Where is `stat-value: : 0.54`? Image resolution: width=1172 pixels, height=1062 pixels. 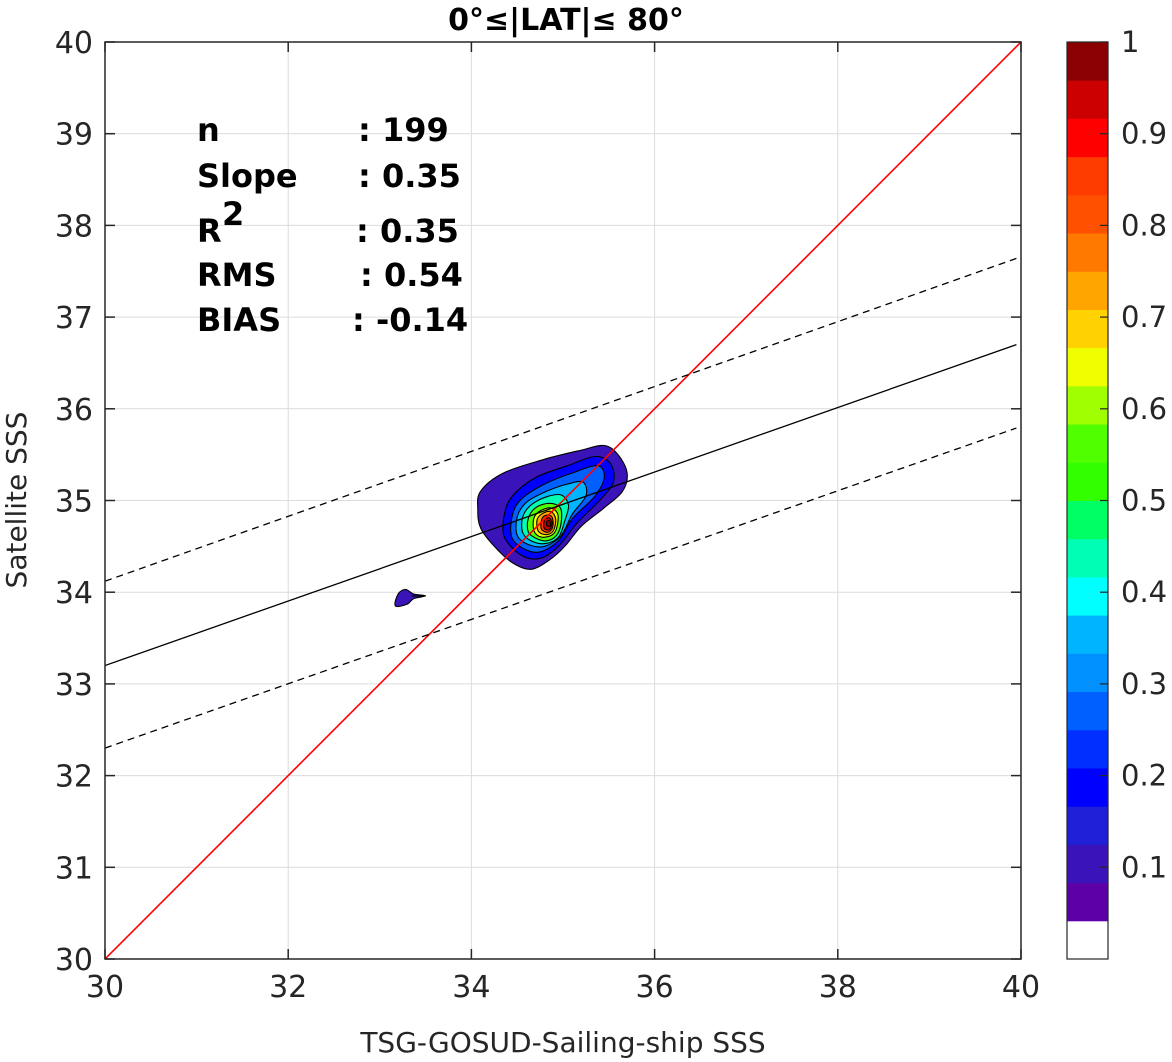
stat-value: : 0.54 is located at coordinates (411, 275).